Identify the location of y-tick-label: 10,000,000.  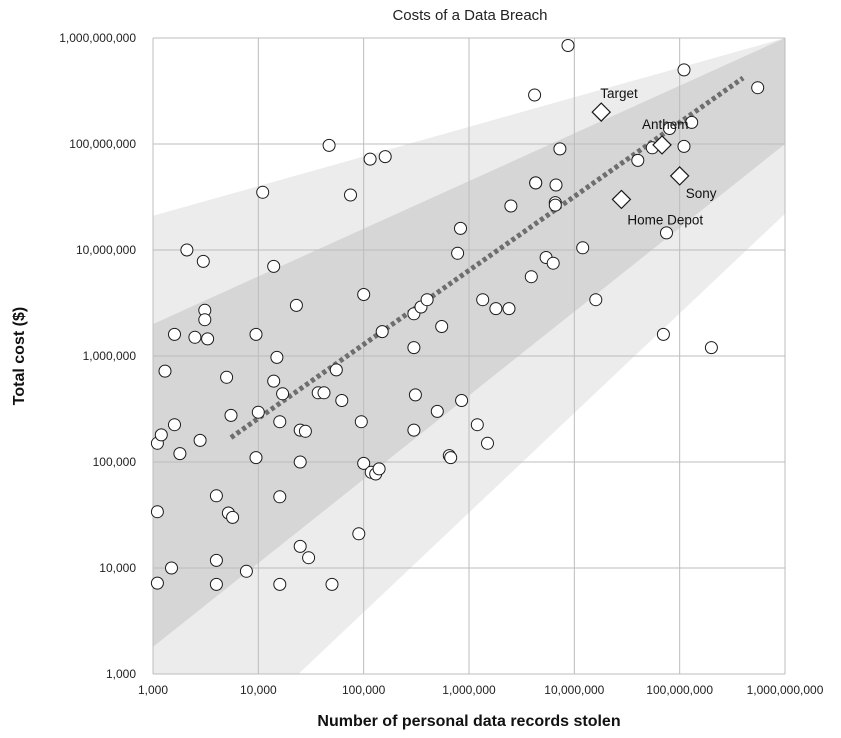
(106, 250).